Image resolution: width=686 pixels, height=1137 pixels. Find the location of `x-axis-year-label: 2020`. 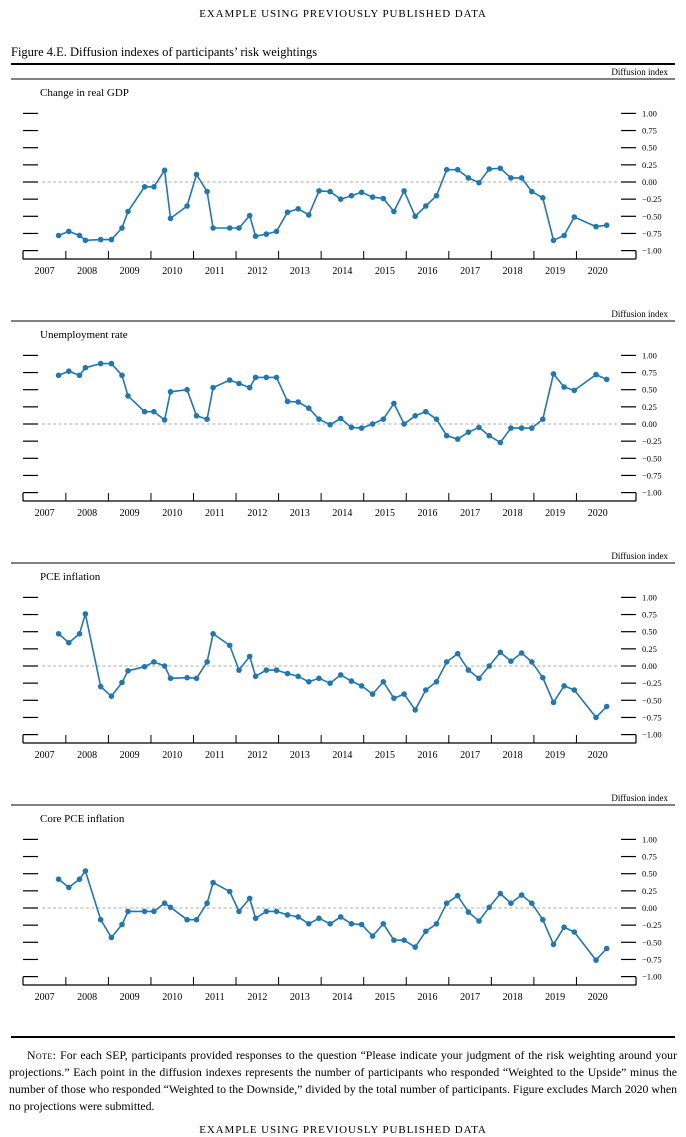

x-axis-year-label: 2020 is located at coordinates (598, 755).